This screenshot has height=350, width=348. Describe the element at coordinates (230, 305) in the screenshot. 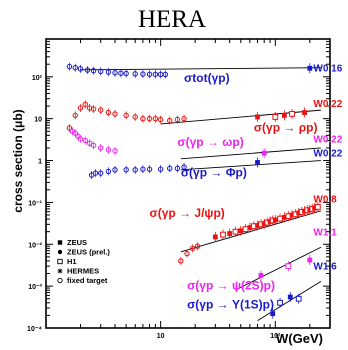

I see `series-label: σ(γp → Υ(1S)p)` at that location.